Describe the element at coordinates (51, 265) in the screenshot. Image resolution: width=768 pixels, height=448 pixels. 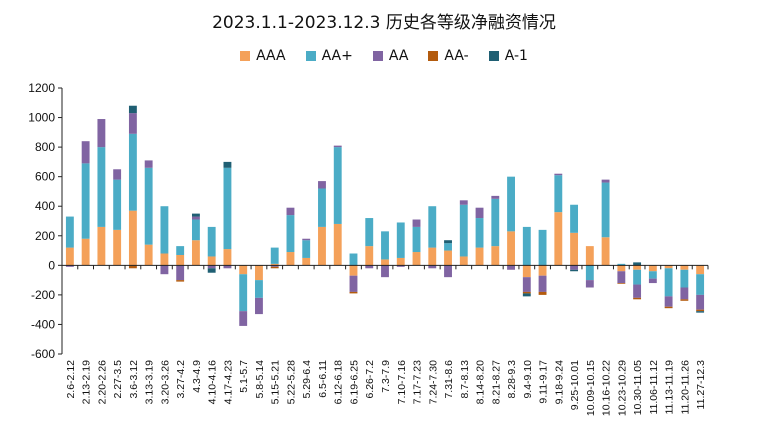
I see `y-tick-label: 0` at that location.